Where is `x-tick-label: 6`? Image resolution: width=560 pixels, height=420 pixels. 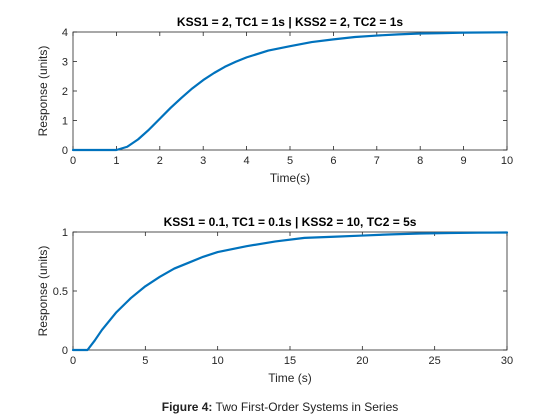 x-tick-label: 6 is located at coordinates (333, 161).